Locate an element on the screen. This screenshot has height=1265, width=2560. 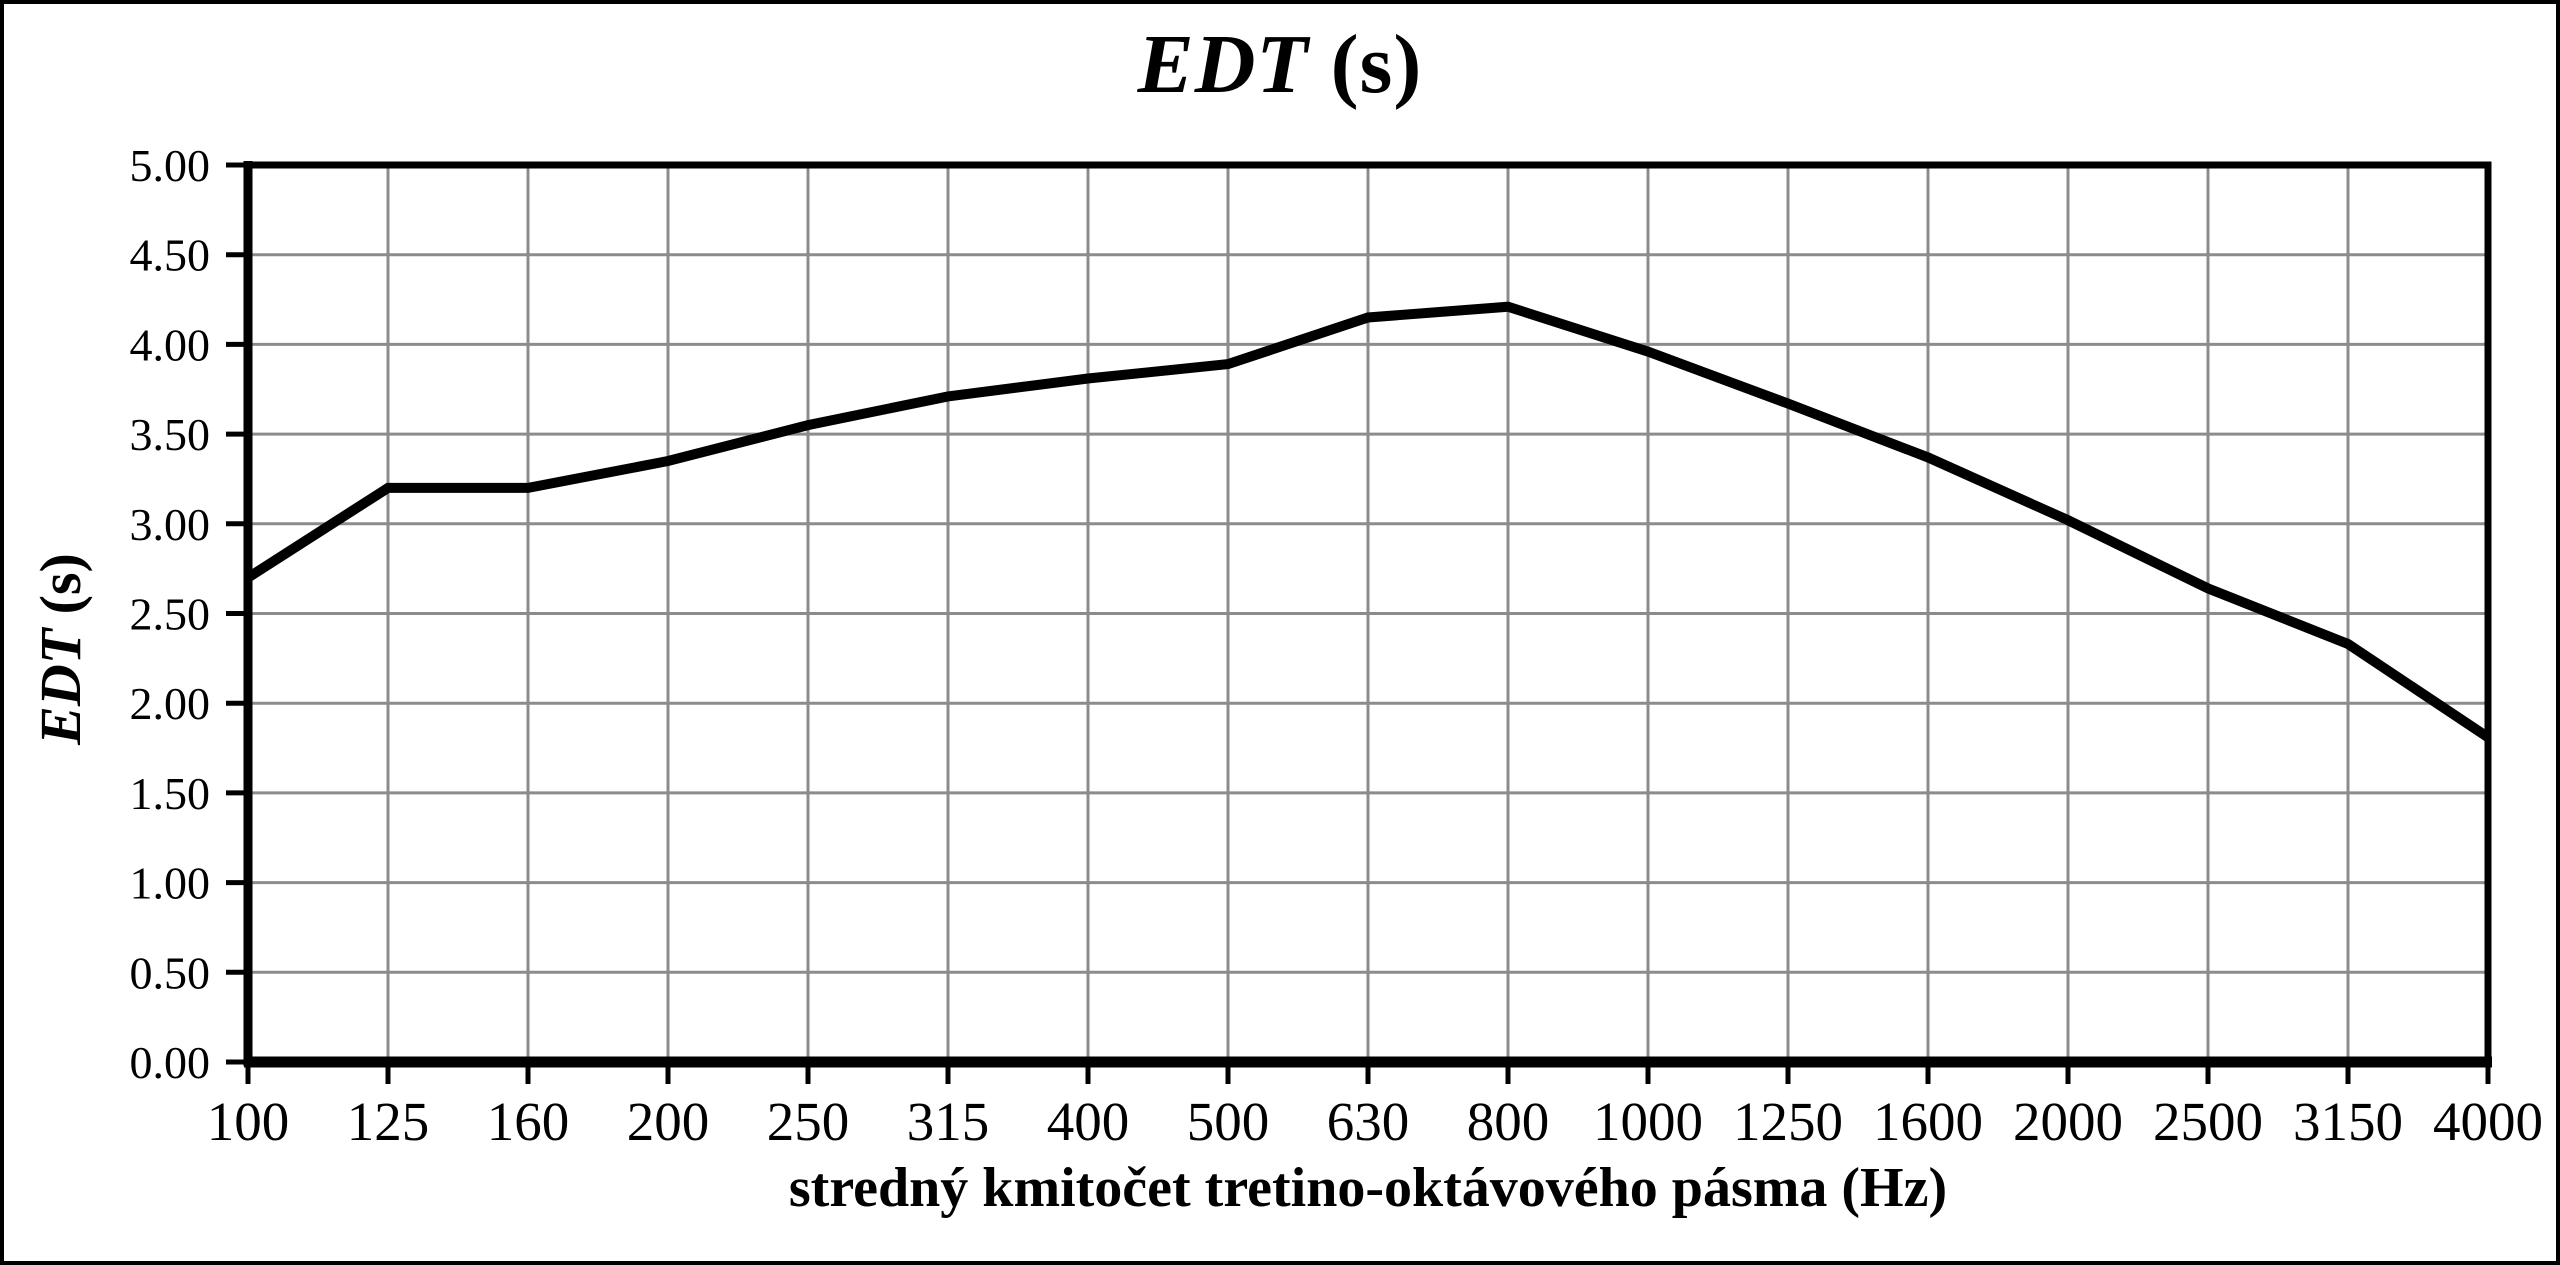
x-tick-label: 4000 is located at coordinates (2488, 1121).